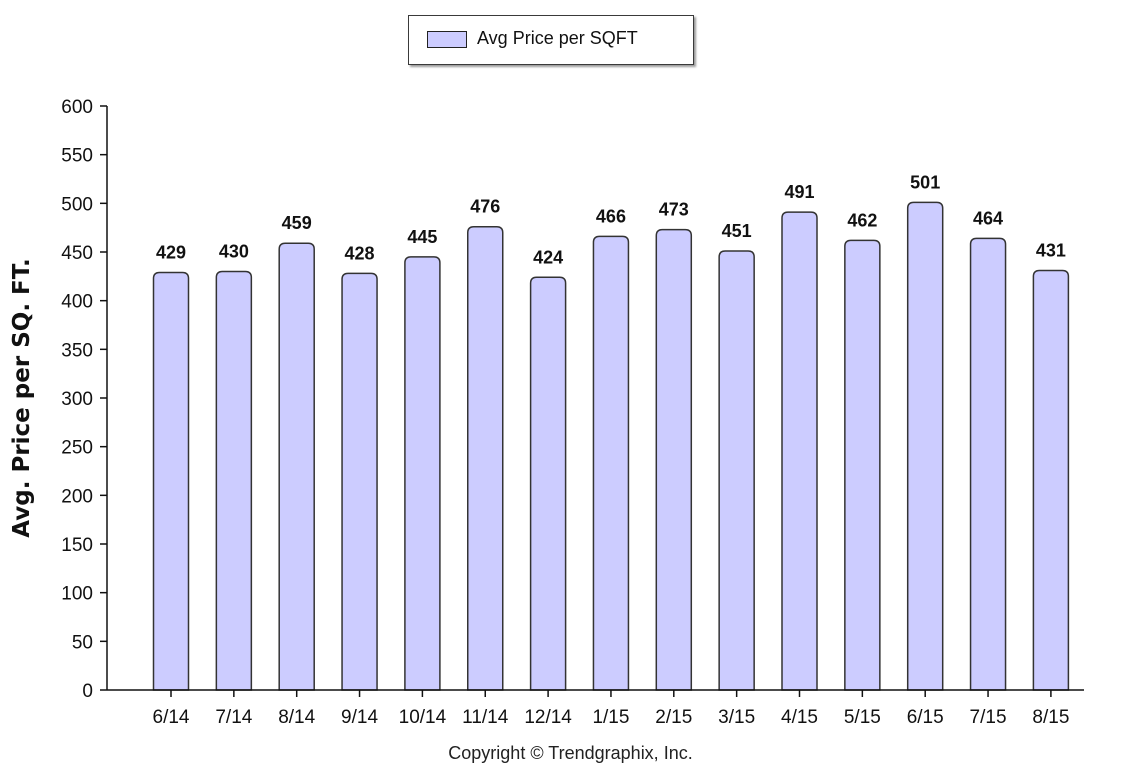 This screenshot has height=778, width=1141. What do you see at coordinates (423, 717) in the screenshot?
I see `x-tick-label: 10/14` at bounding box center [423, 717].